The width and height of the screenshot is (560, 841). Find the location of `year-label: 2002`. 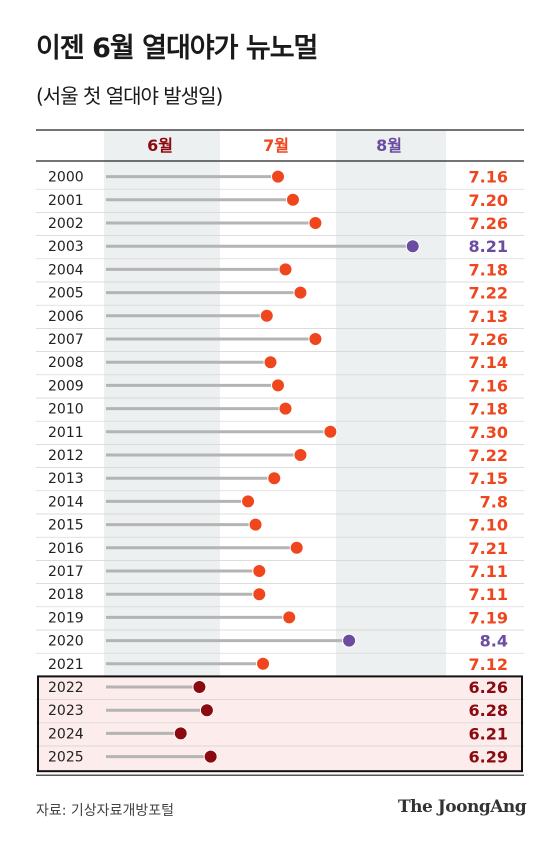

year-label: 2002 is located at coordinates (66, 224).